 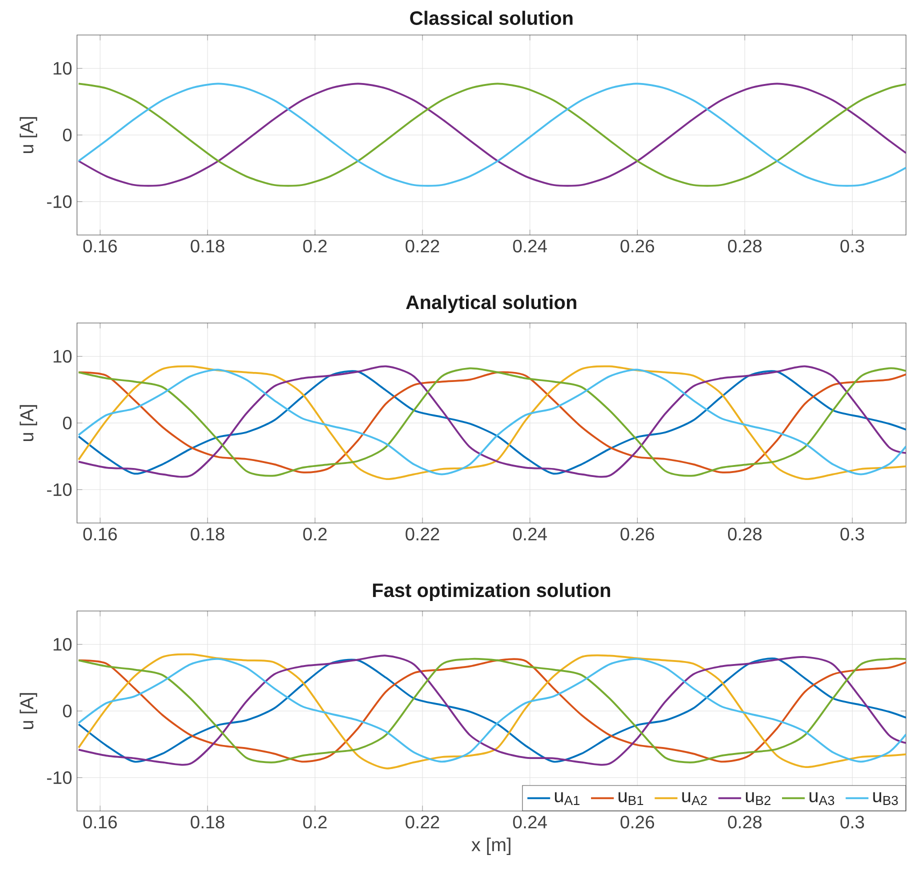 What do you see at coordinates (491, 303) in the screenshot?
I see `chart-title: Analytical solution` at bounding box center [491, 303].